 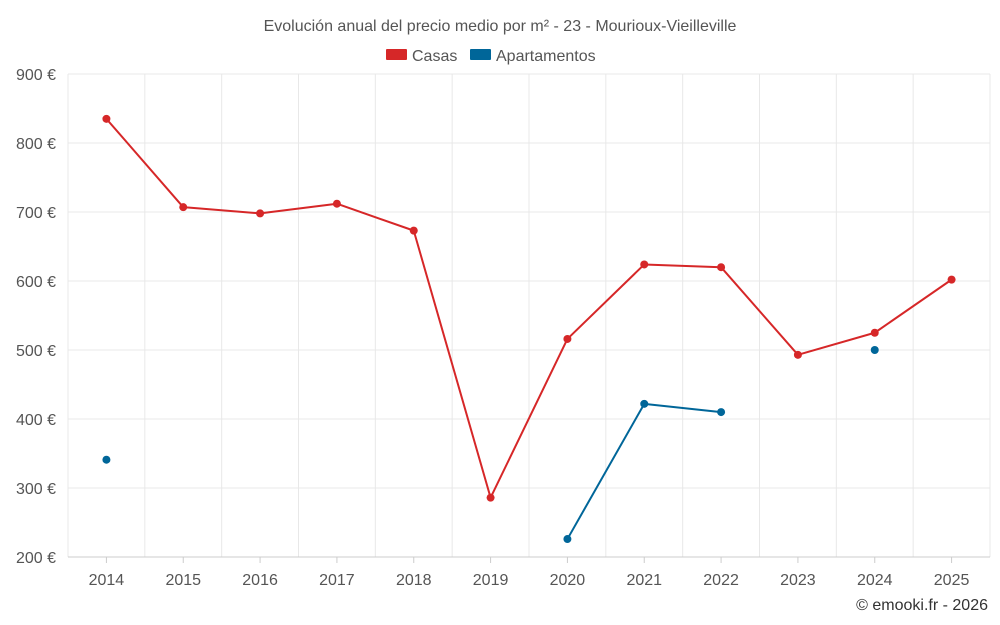 I want to click on x-tick-label: 2024, so click(x=875, y=580).